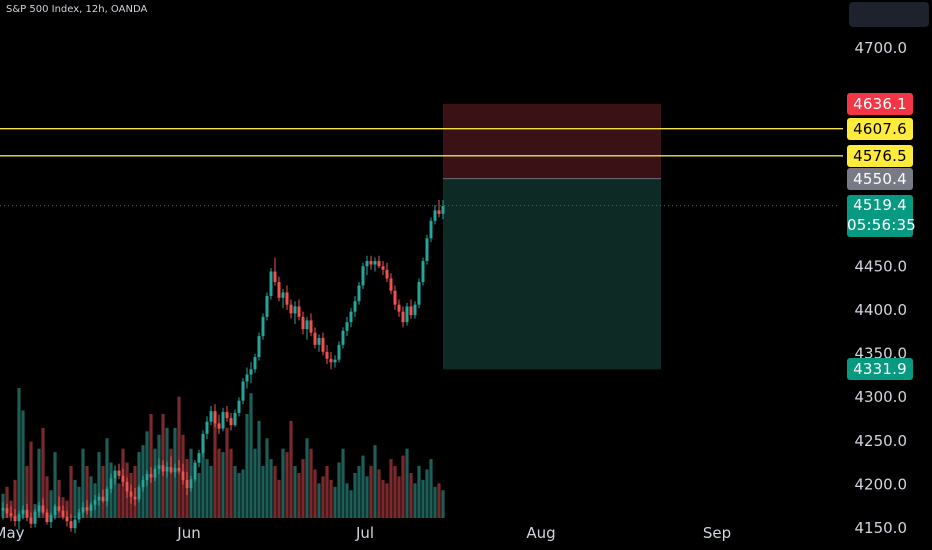 This screenshot has width=932, height=550. What do you see at coordinates (881, 215) in the screenshot?
I see `current-price-tag: 4519.4 05:56:35` at bounding box center [881, 215].